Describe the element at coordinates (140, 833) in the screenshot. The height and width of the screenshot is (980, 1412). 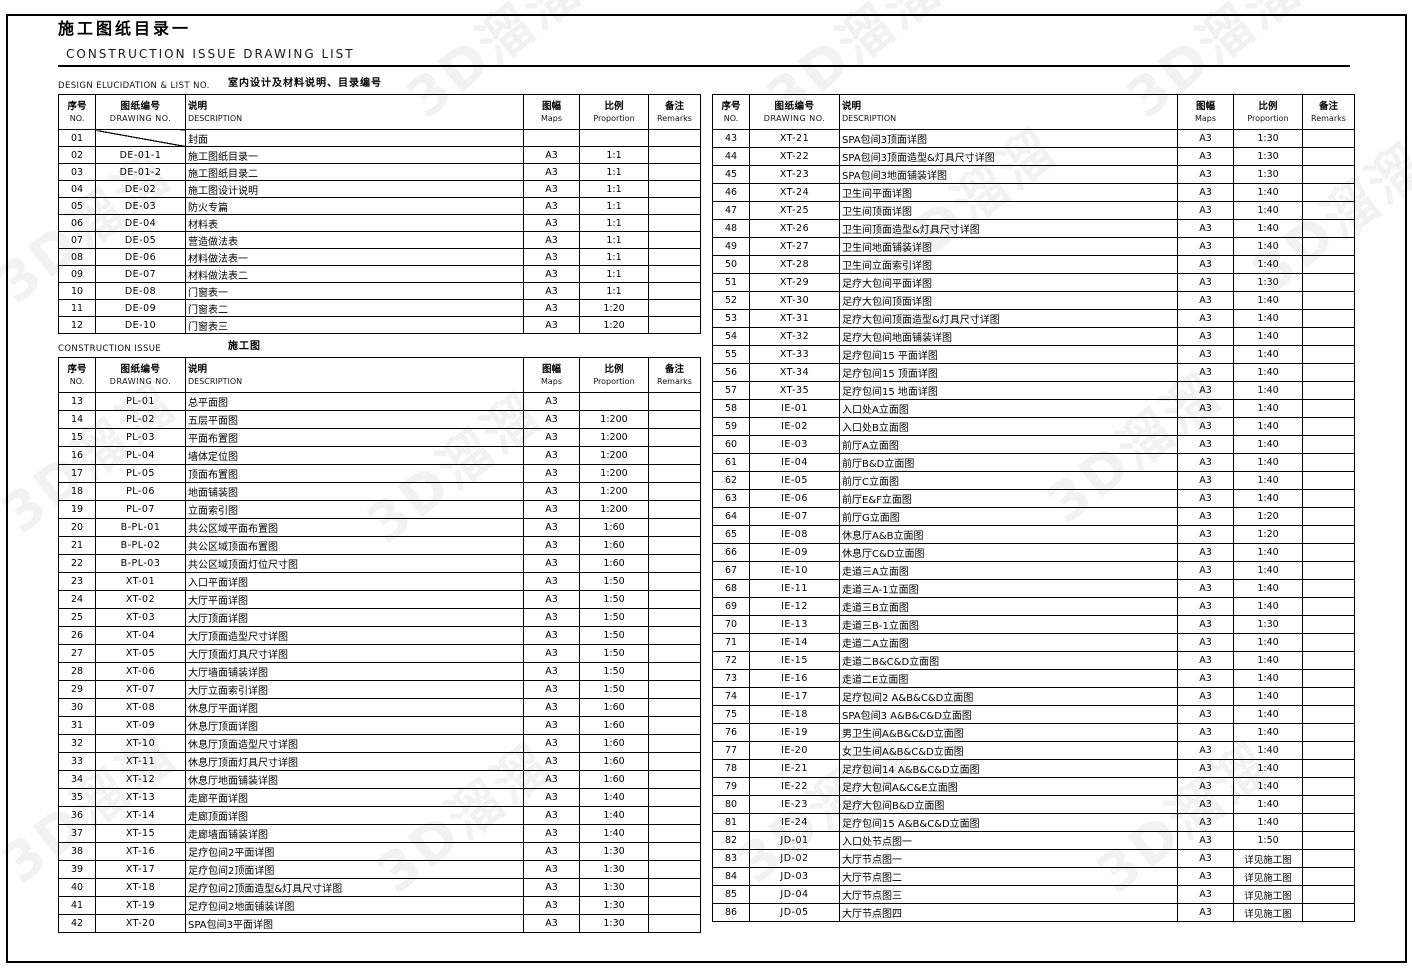
I see `cell-drawing-no: XT-15` at that location.